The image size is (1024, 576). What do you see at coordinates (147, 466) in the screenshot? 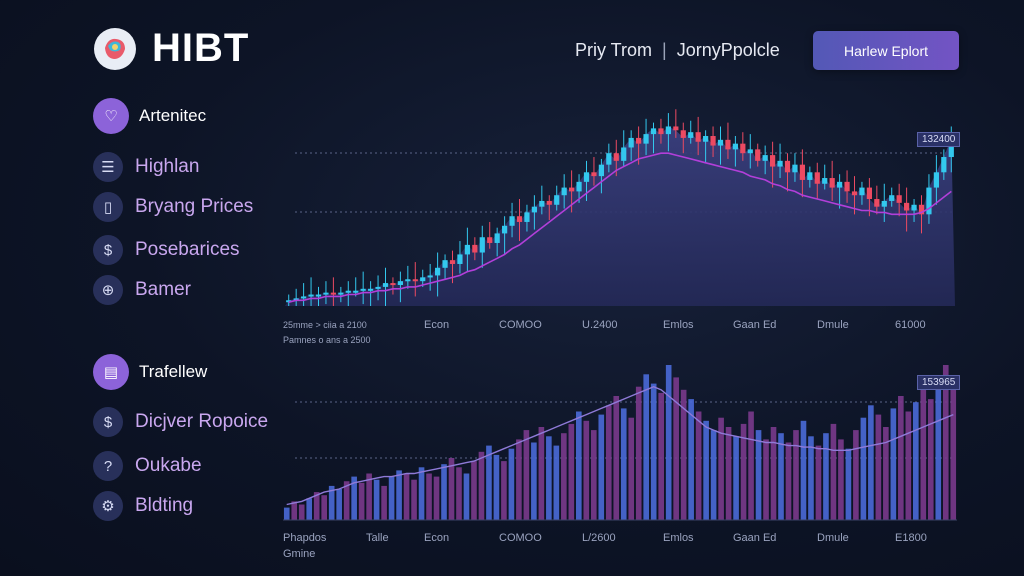
I see `sidebar-item-6: ? Oukabe` at bounding box center [147, 466].